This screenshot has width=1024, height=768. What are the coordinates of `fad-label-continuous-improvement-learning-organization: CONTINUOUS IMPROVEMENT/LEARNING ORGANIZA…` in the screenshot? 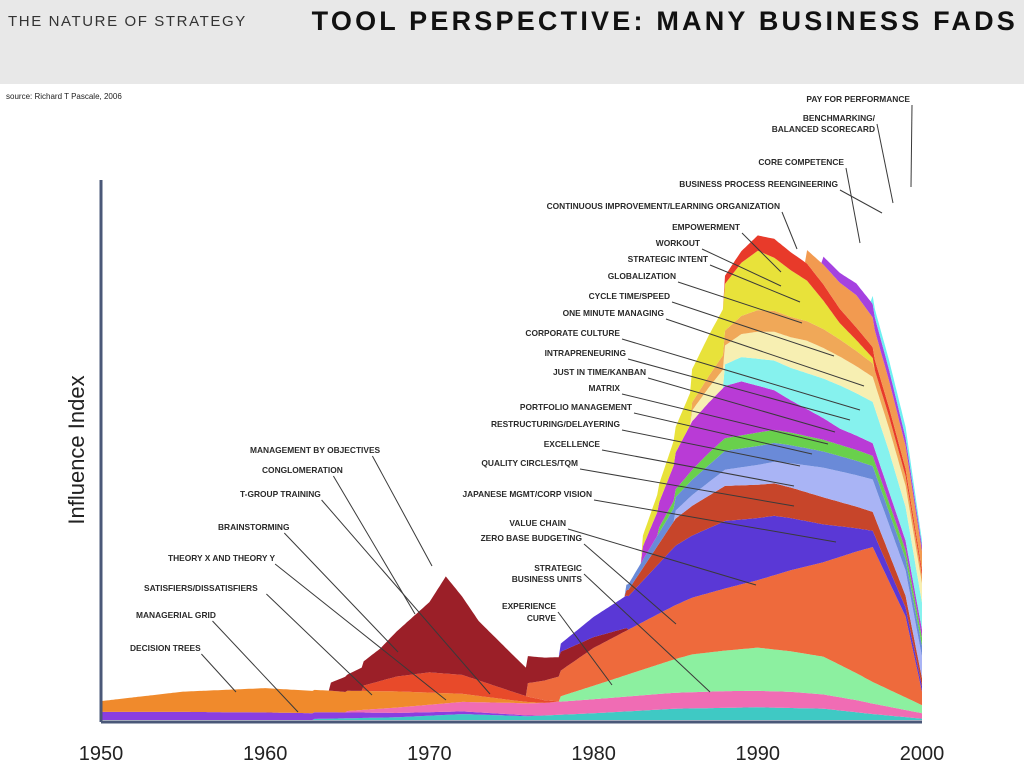 It's located at (663, 206).